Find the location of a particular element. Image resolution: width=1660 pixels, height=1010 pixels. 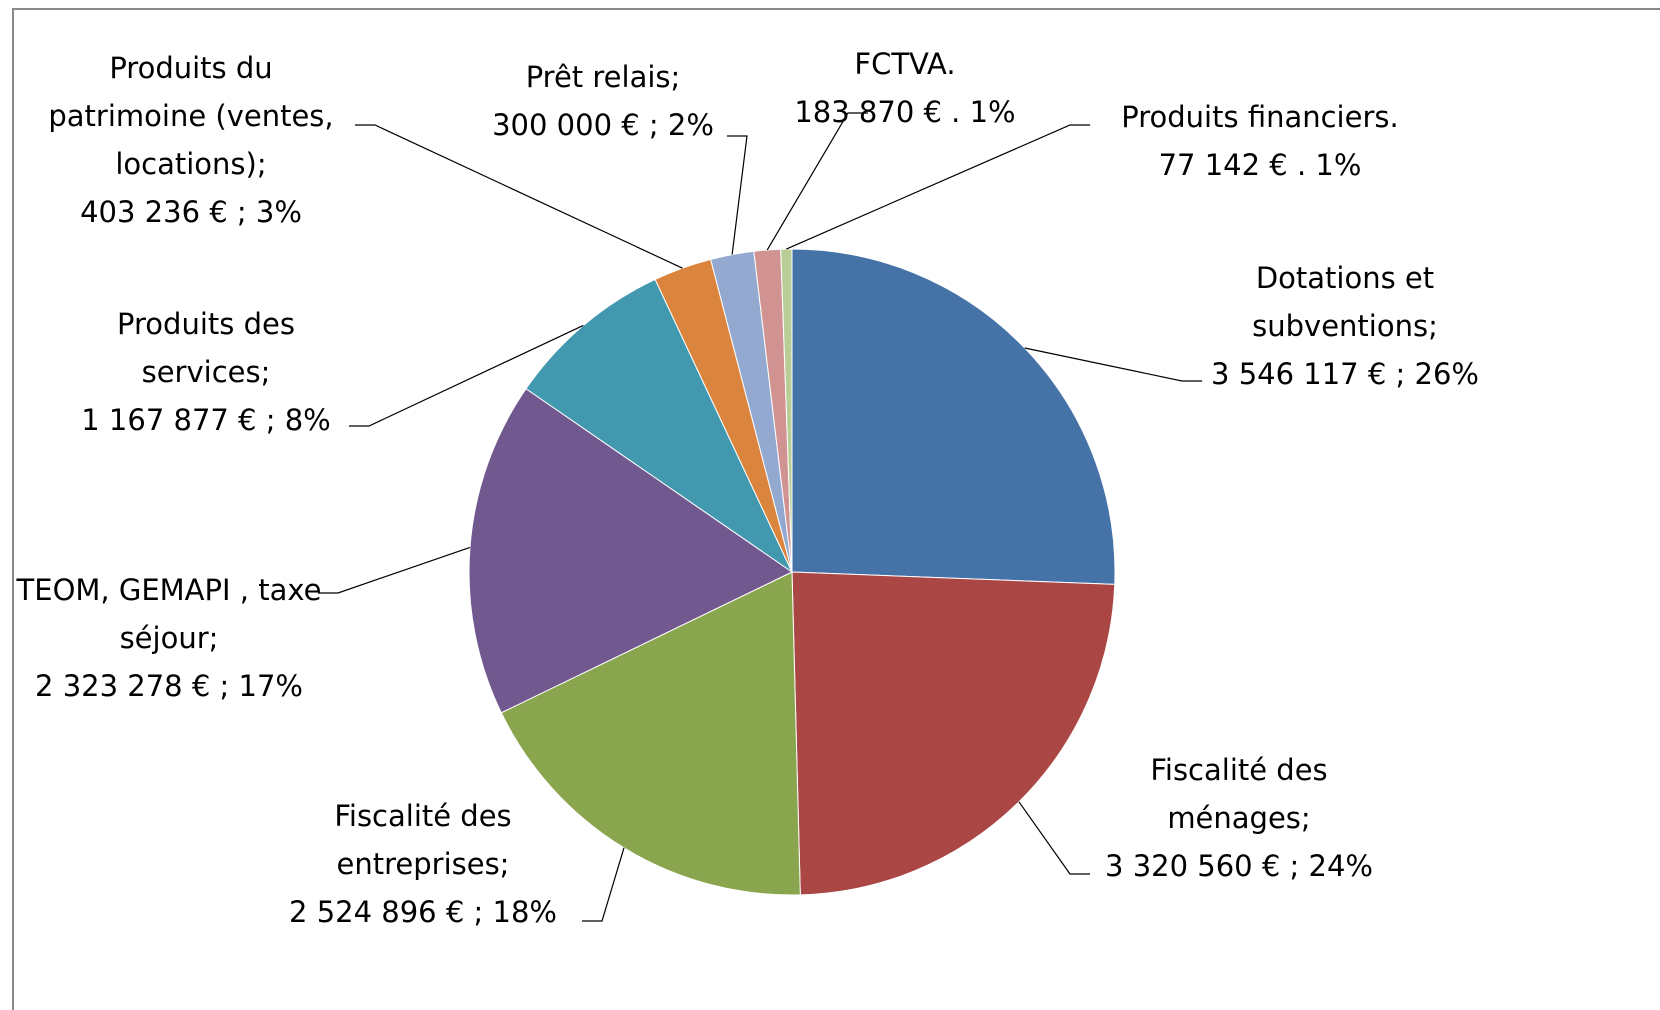

data-label: Produits financiers. 77 142 € . 1% is located at coordinates (1260, 141).